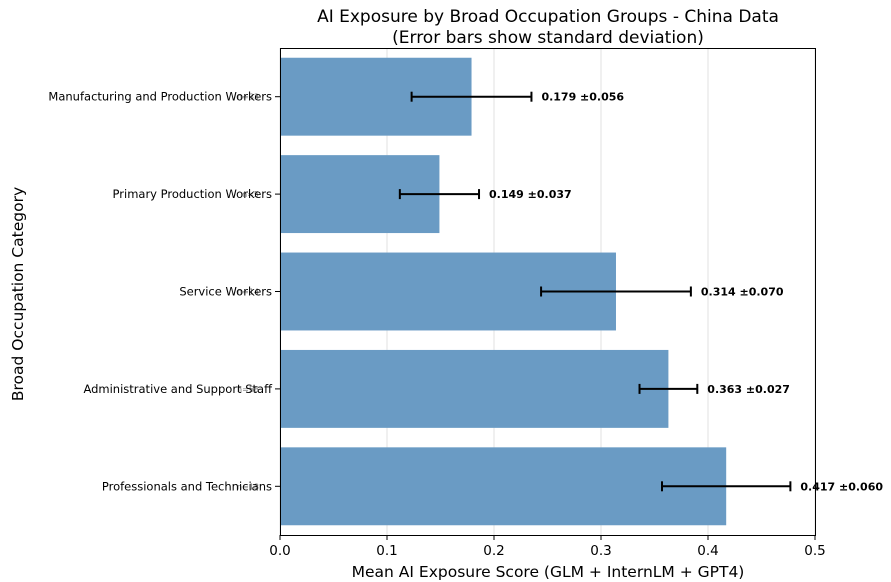 The height and width of the screenshot is (582, 891). I want to click on chart-subtitle: (Error bars show standard deviation), so click(548, 38).